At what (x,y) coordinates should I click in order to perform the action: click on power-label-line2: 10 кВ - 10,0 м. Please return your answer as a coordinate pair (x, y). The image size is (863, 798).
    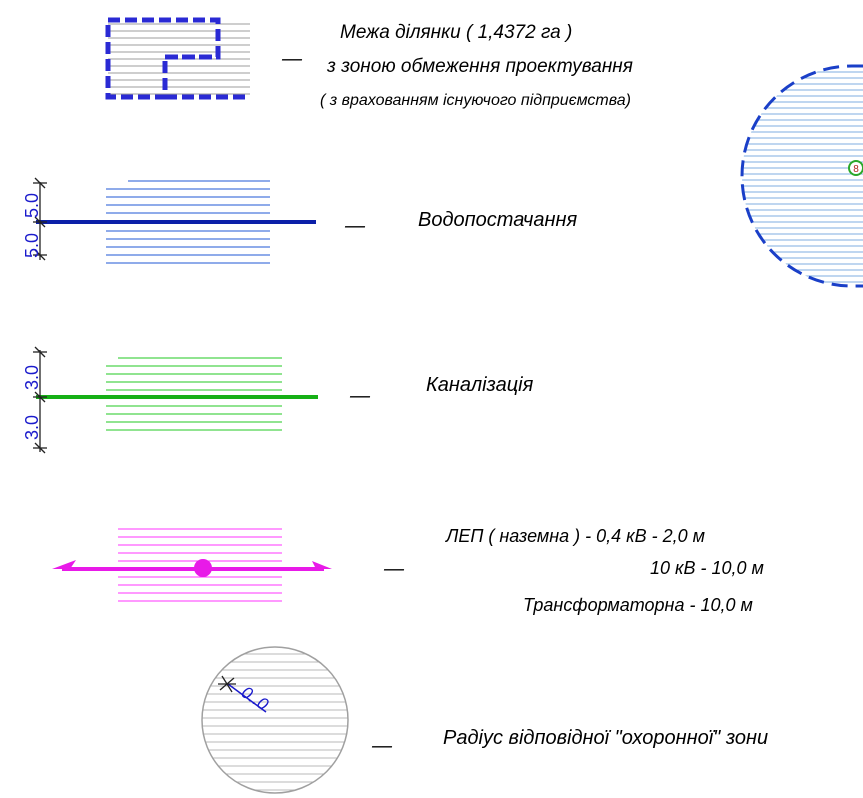
    Looking at the image, I should click on (707, 568).